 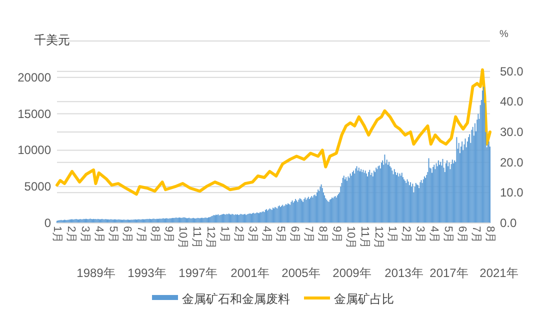 I want to click on y2-tick-label: 30.0, so click(x=512, y=132).